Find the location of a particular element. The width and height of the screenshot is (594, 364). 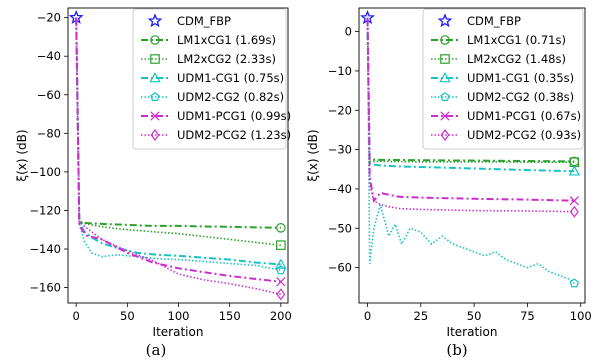

legend-label-lm2xcg2-2-33s: LM2xCG2 (2.33s) is located at coordinates (226, 59).